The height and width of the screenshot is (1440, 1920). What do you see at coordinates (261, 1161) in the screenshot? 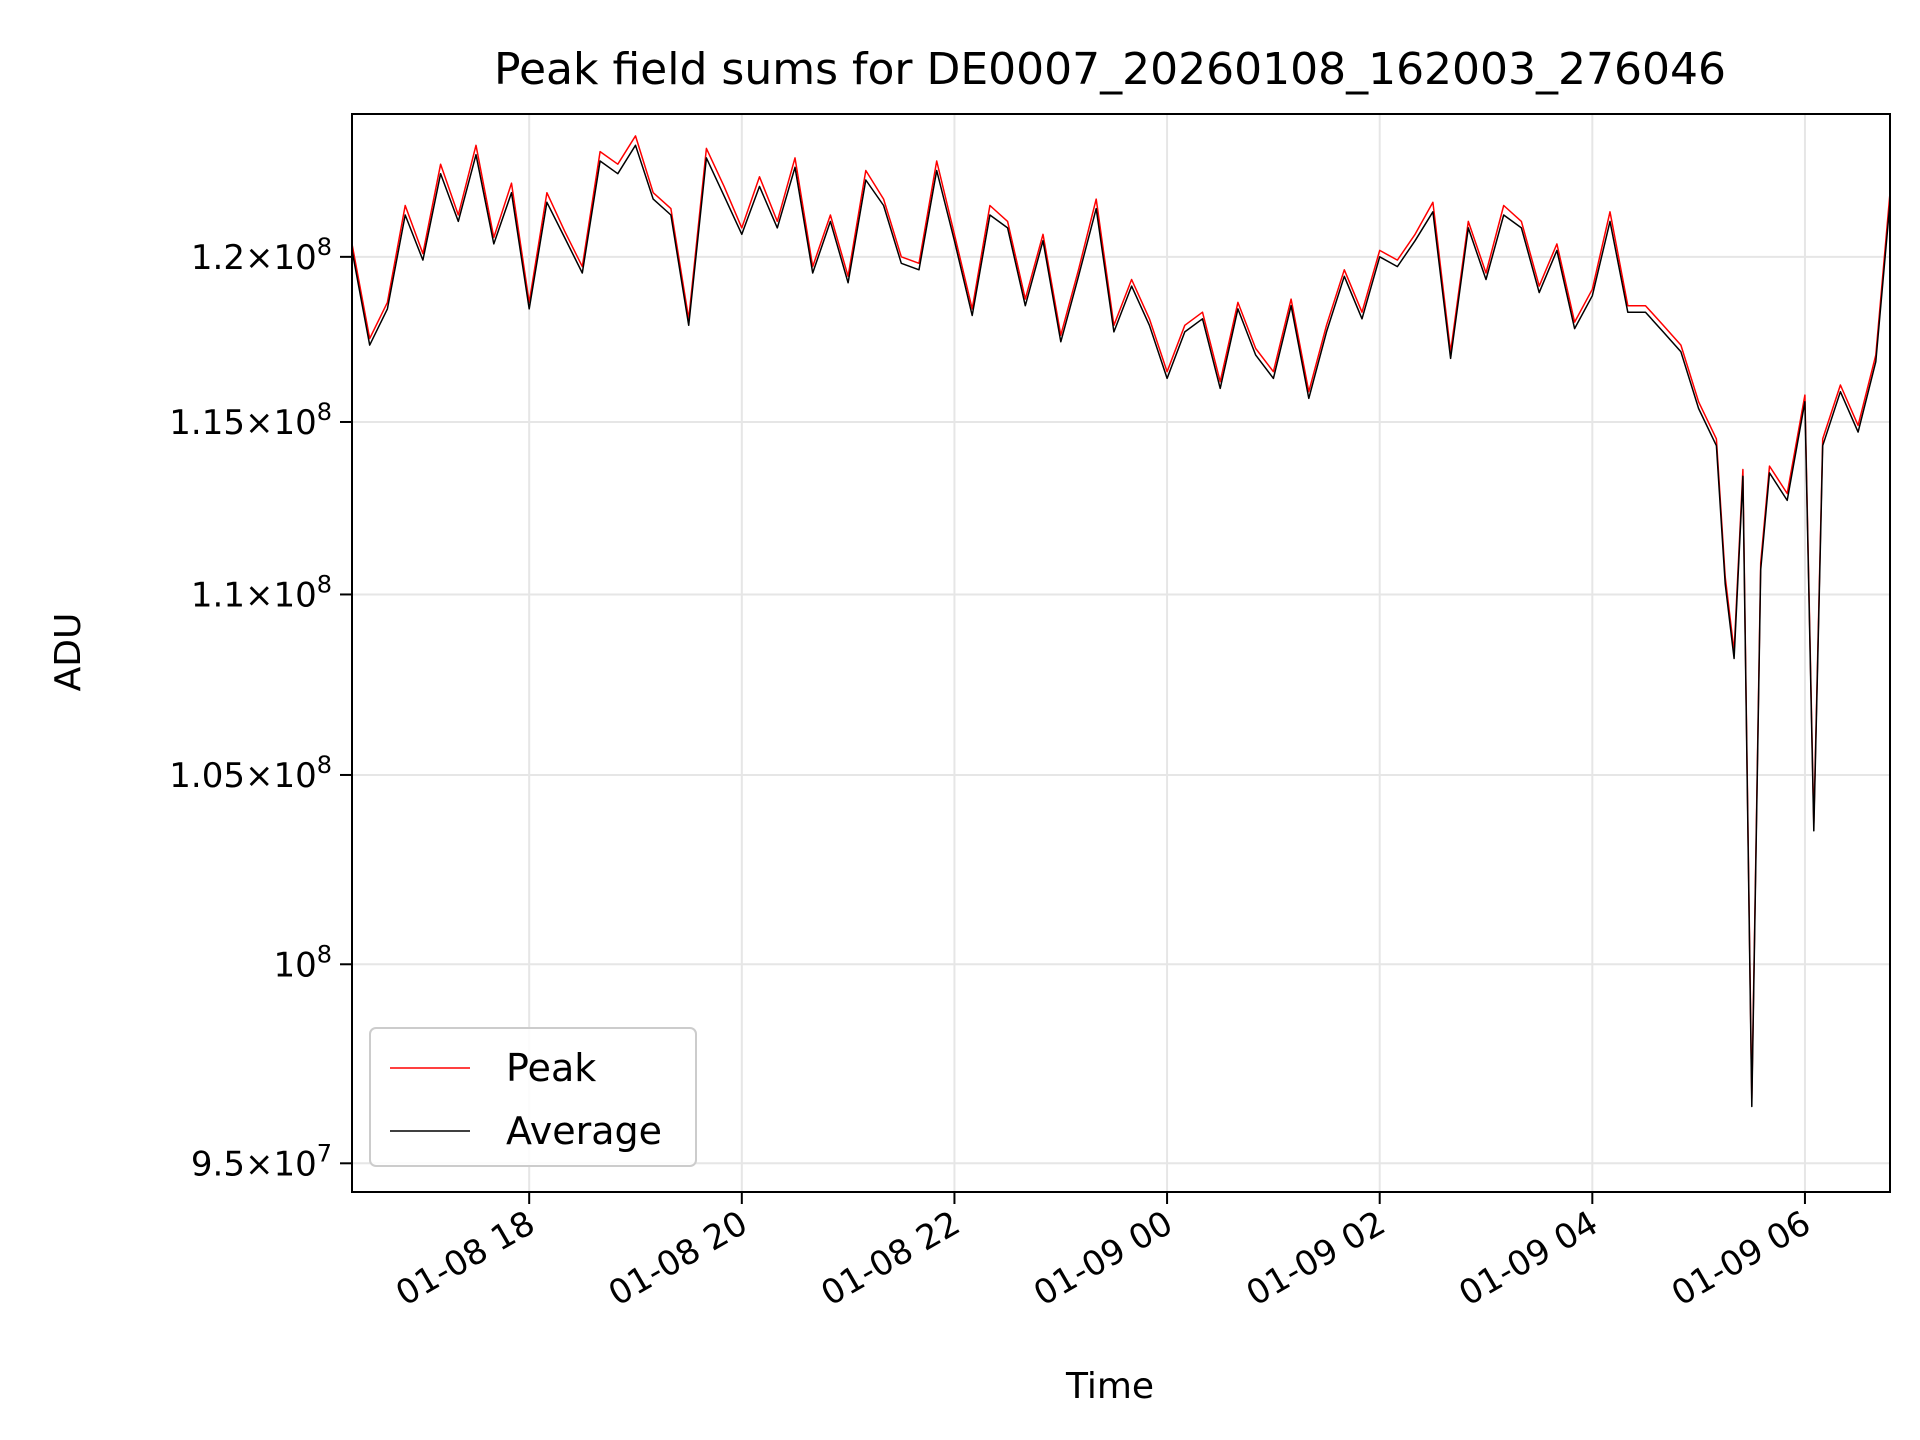
I see `y-tick-label: 9.5×107` at bounding box center [261, 1161].